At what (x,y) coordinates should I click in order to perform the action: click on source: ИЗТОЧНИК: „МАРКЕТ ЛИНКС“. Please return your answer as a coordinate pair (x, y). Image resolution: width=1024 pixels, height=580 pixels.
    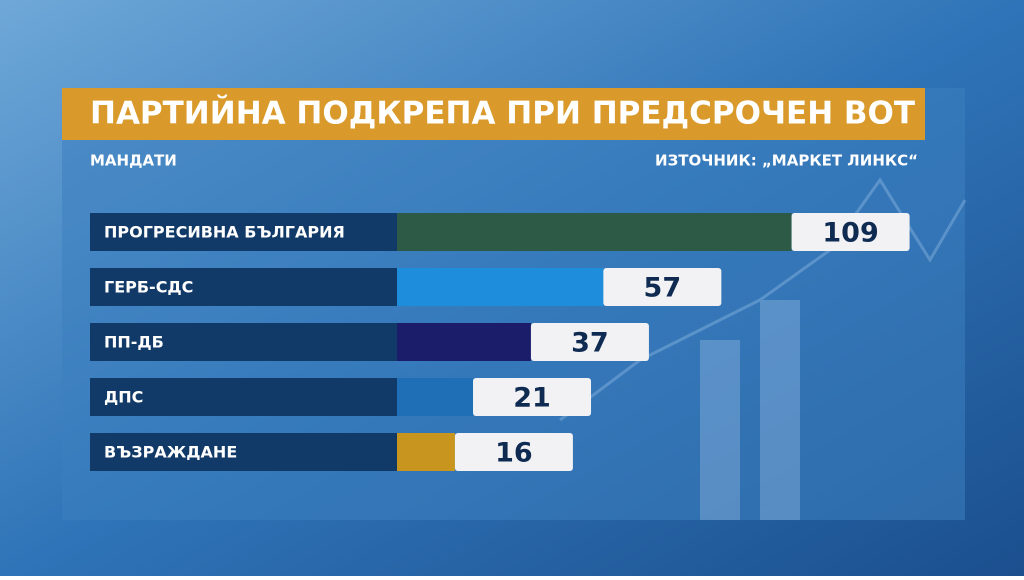
    Looking at the image, I should click on (786, 161).